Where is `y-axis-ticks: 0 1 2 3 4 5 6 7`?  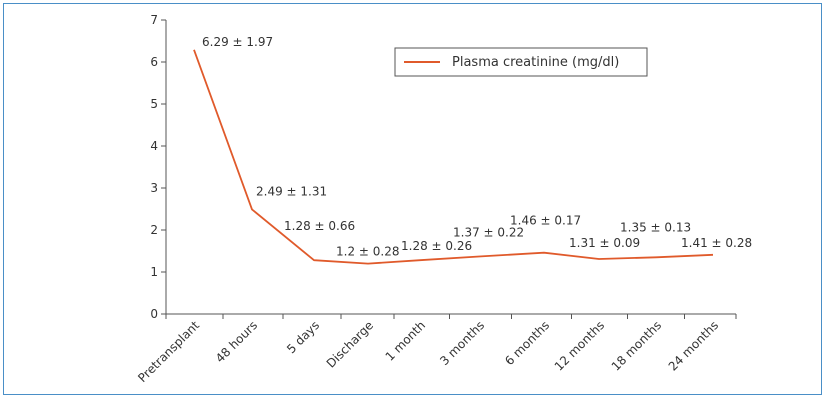 y-axis-ticks: 0 1 2 3 4 5 6 7 is located at coordinates (158, 167).